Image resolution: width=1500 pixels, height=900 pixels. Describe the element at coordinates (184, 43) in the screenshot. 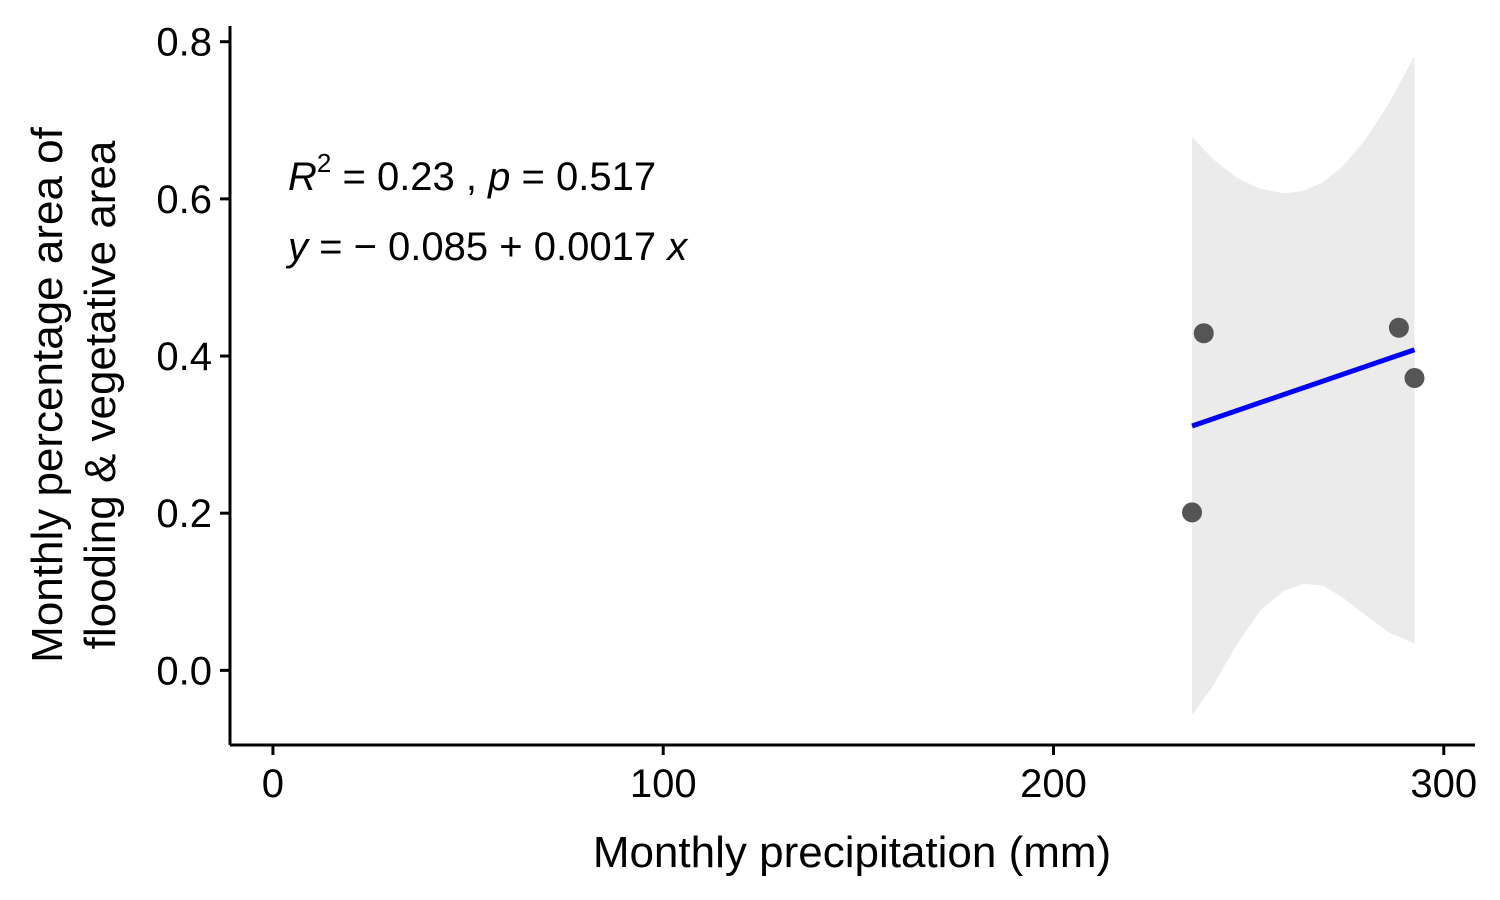

I see `y-tick-label-0.8: 0.8` at that location.